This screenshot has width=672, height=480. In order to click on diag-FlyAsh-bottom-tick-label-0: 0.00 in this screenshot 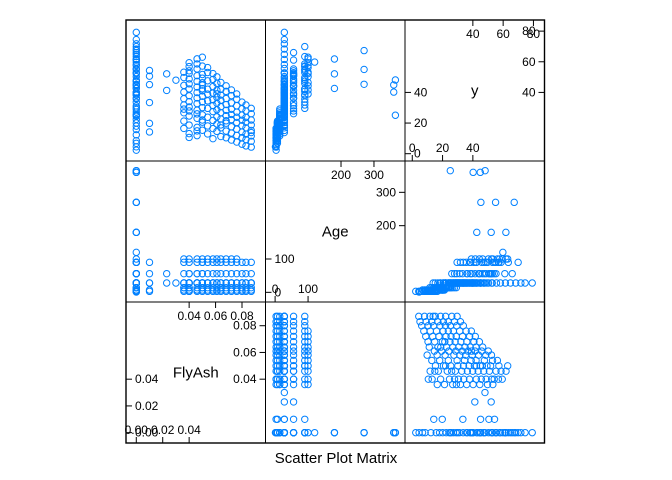, I will do `click(137, 430)`.